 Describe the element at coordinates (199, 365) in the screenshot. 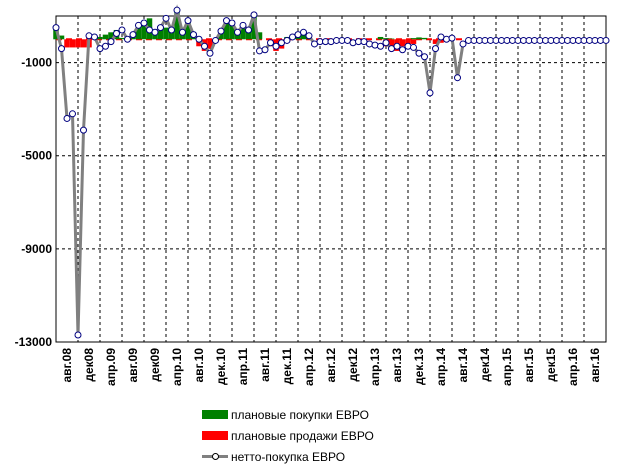

I see `x-tick-label-6: авг.10` at that location.